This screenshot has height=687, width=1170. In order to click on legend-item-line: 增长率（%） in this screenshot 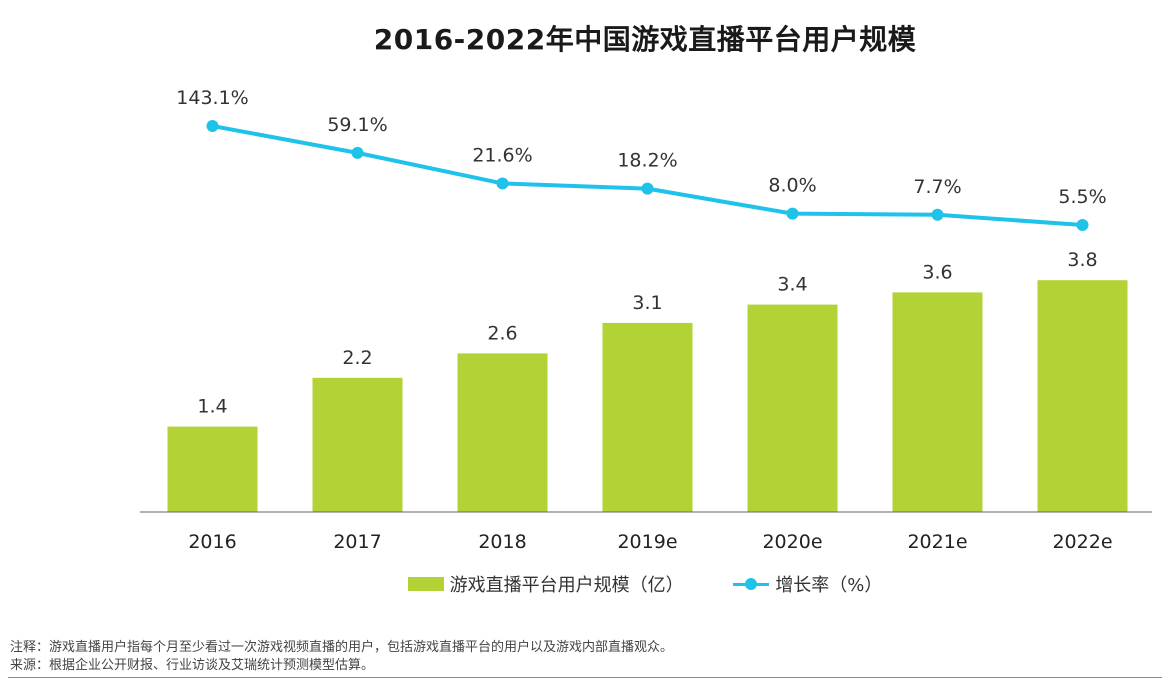, I will do `click(807, 584)`.